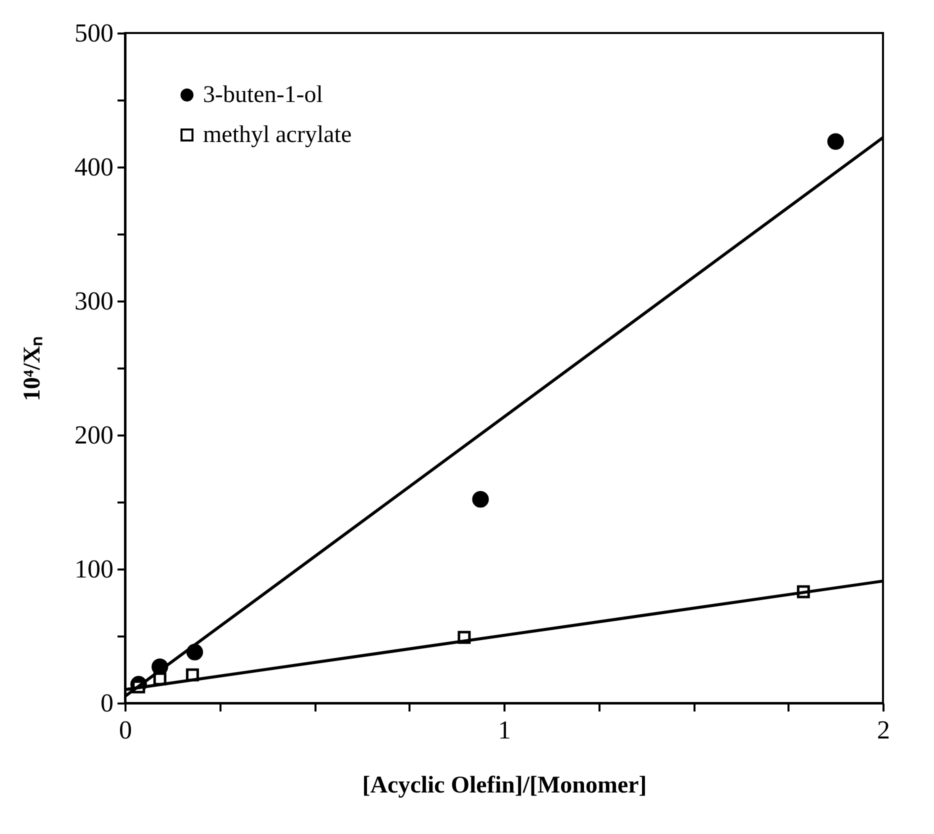 Image resolution: width=934 pixels, height=834 pixels. Describe the element at coordinates (33, 369) in the screenshot. I see `y-axis-title: 10⁴/Xₙ` at that location.